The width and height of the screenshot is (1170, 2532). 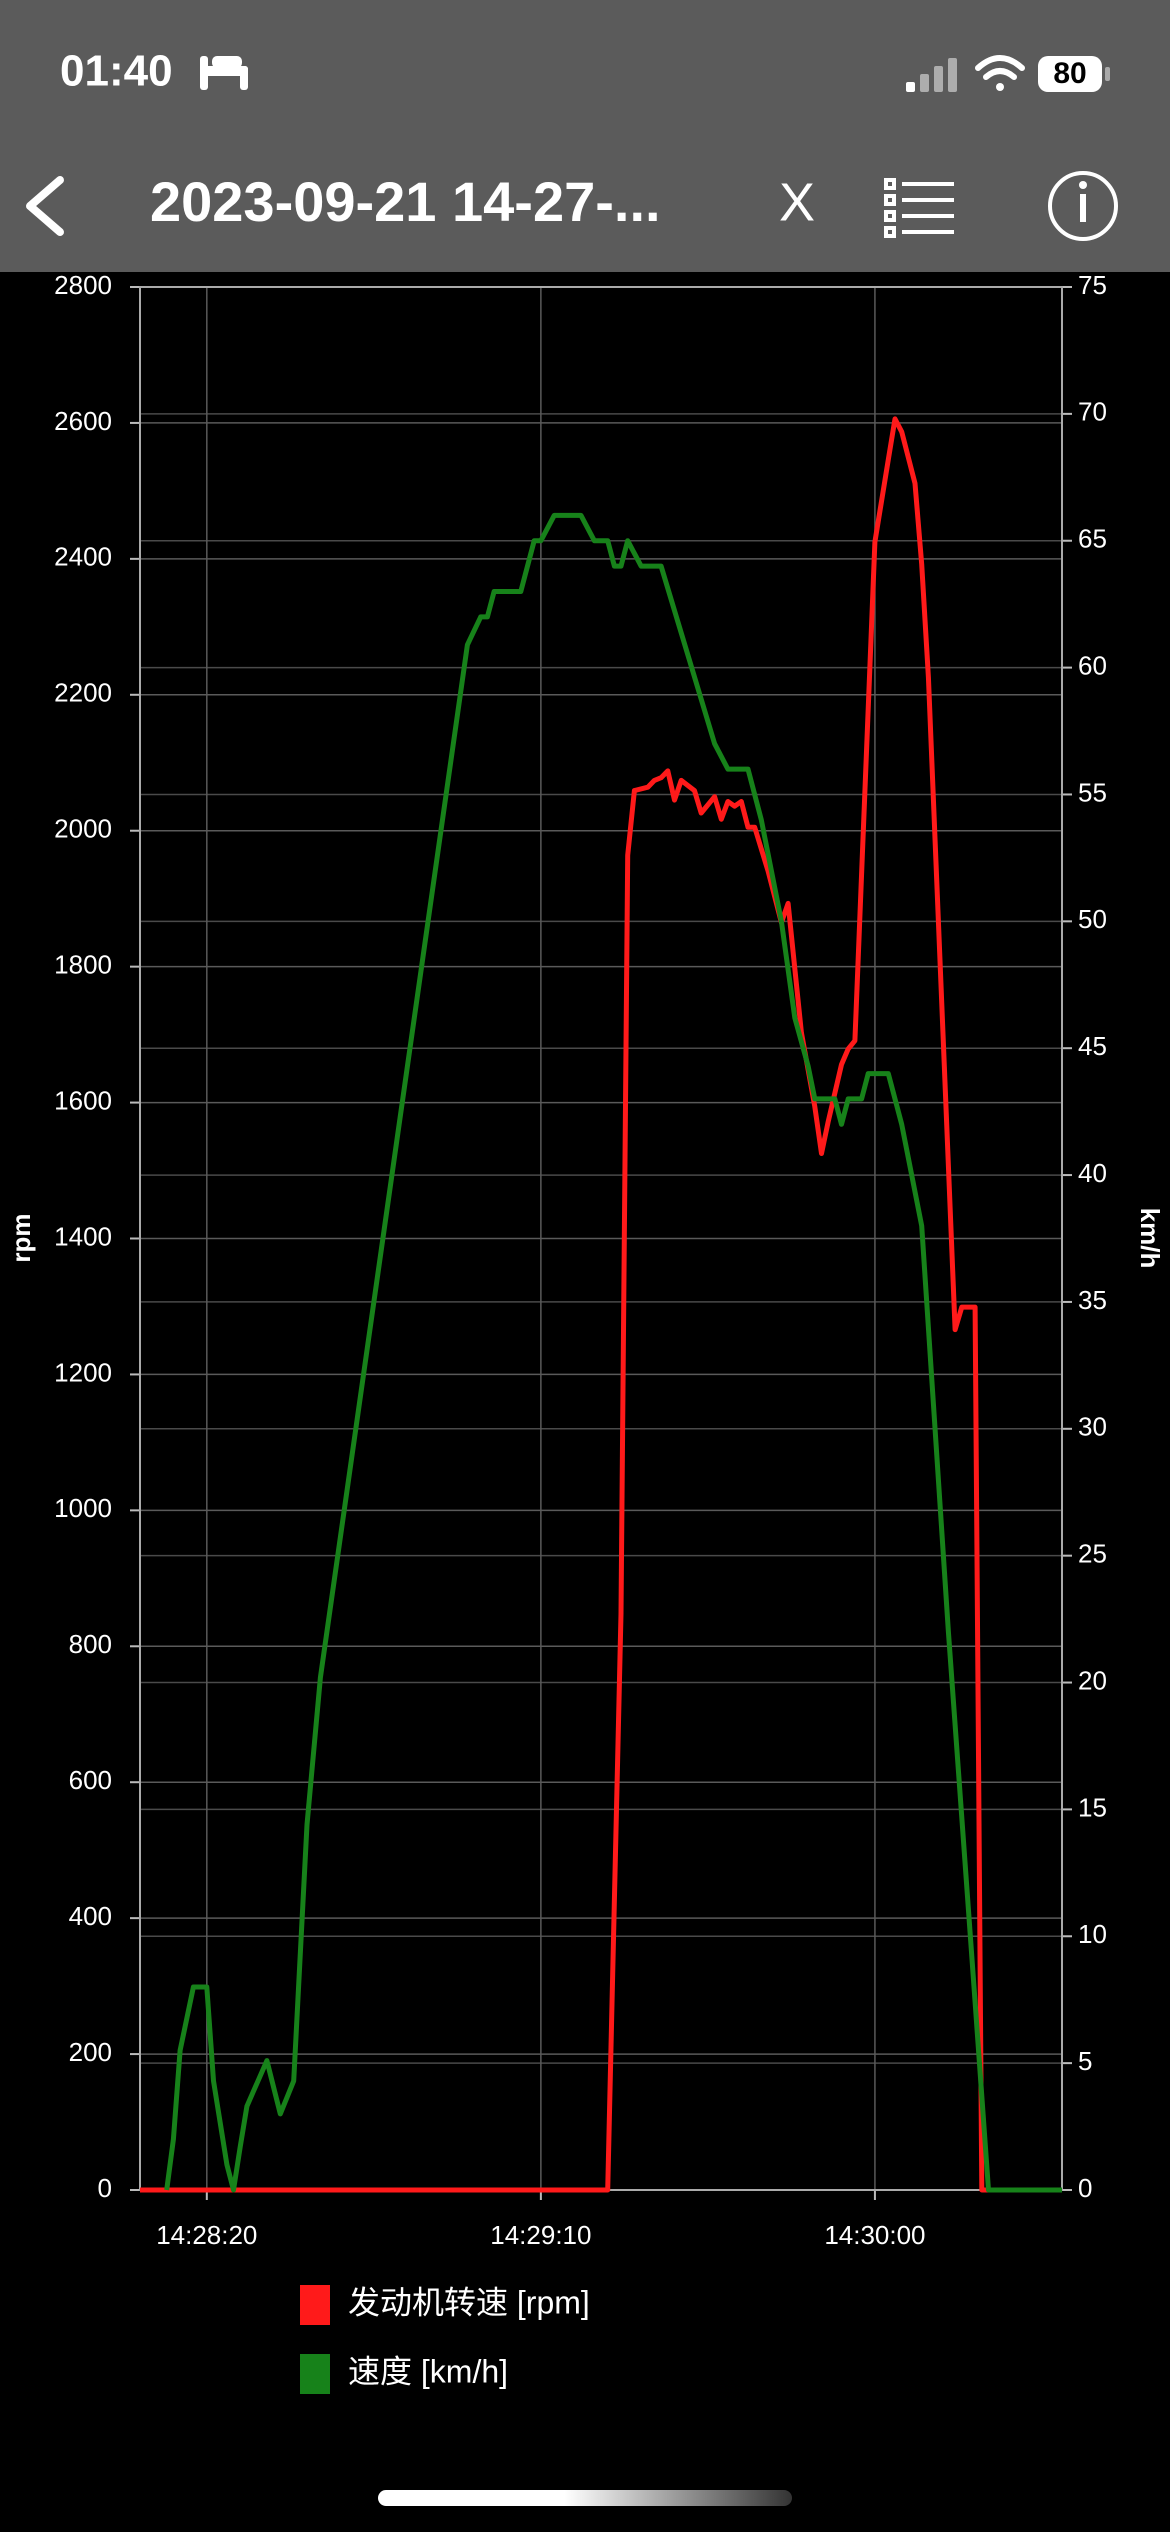 I want to click on y-tick-label: 2800, so click(x=83, y=285).